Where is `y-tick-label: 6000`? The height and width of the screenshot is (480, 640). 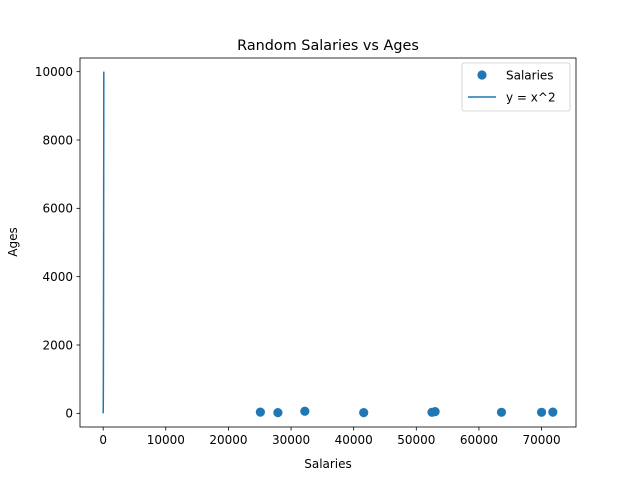
y-tick-label: 6000 is located at coordinates (57, 209).